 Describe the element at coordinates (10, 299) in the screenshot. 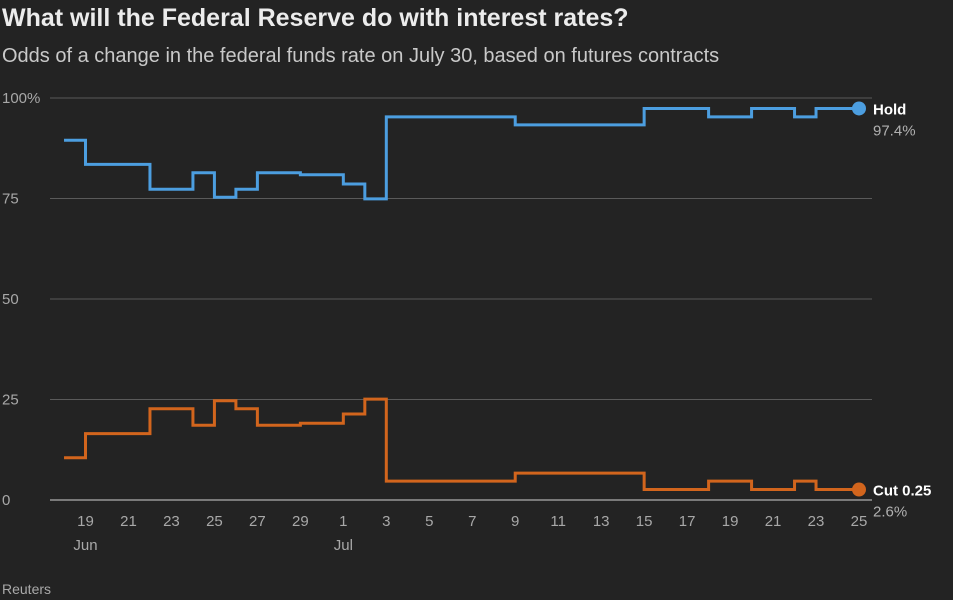

I see `y-tick-label: 50` at that location.